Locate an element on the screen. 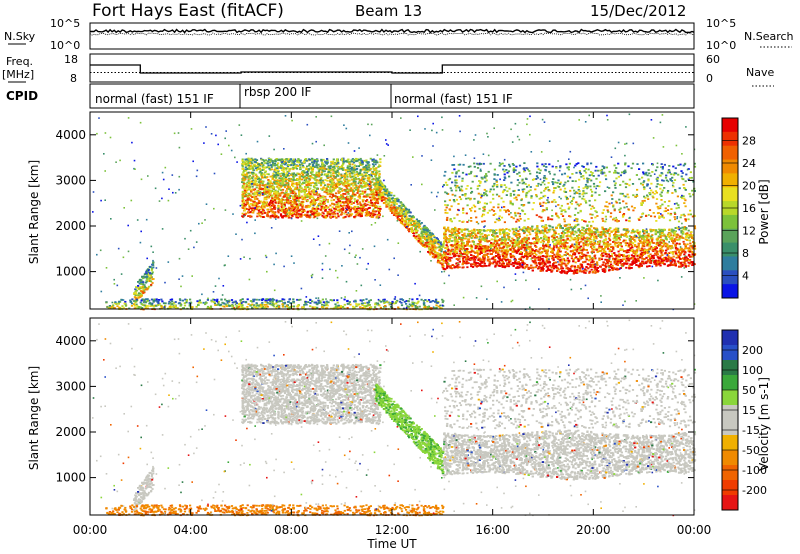 Image resolution: width=800 pixels, height=554 pixels. cpid-segment-3: normal (fast) 151 IF is located at coordinates (453, 99).